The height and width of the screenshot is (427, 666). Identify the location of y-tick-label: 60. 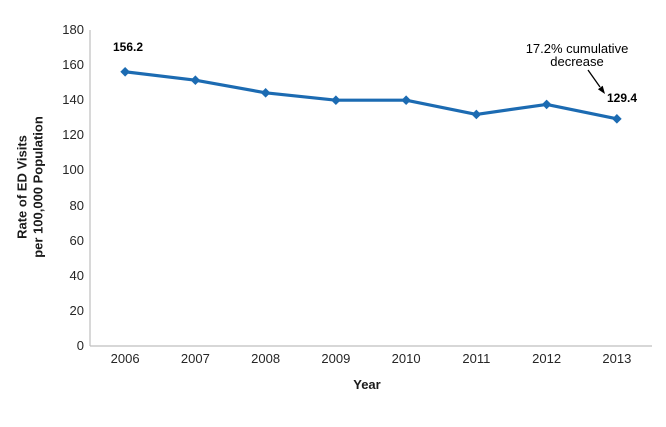
(76, 240).